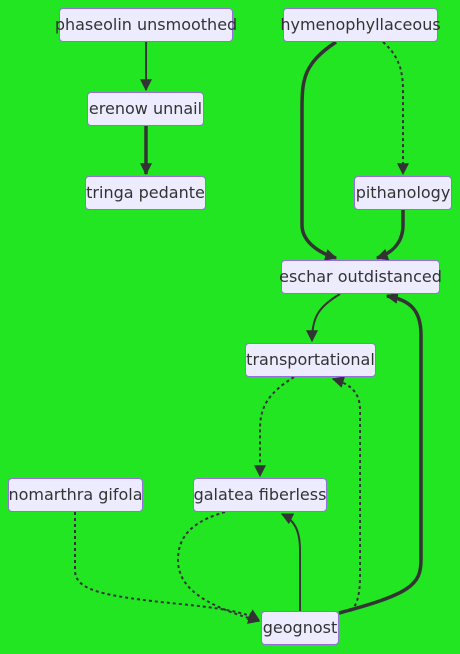  Describe the element at coordinates (390, 235) in the screenshot. I see `edge-n5-n6` at that location.